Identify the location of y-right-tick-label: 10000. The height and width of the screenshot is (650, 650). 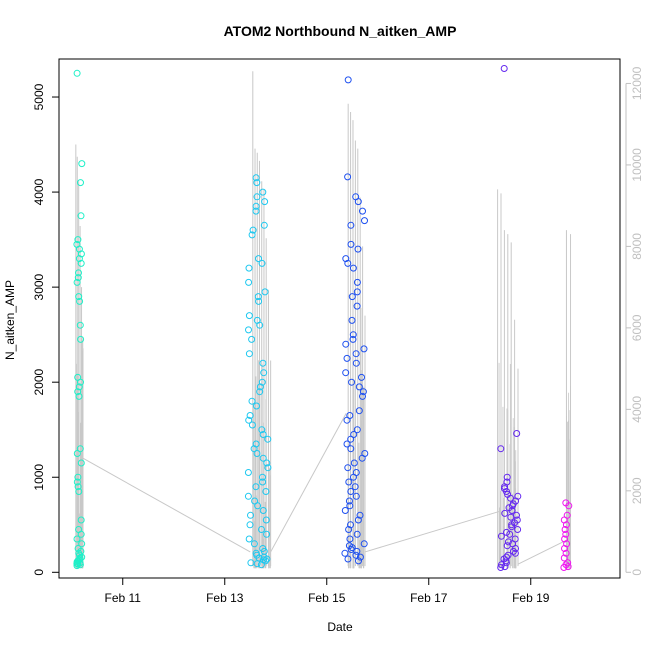
(637, 165).